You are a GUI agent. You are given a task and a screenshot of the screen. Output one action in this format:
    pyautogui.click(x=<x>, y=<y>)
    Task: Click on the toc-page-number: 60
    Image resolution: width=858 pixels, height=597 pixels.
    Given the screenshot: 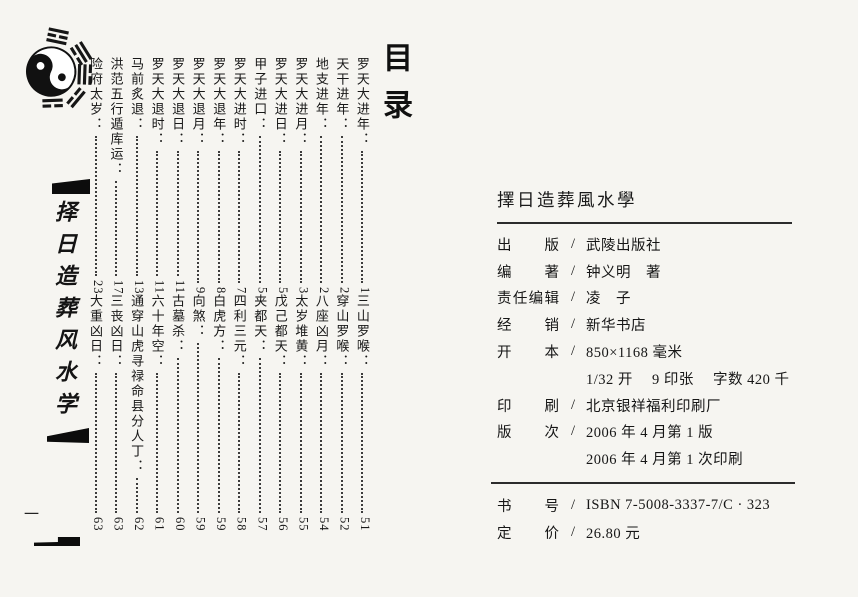 What is the action you would take?
    pyautogui.click(x=180, y=524)
    